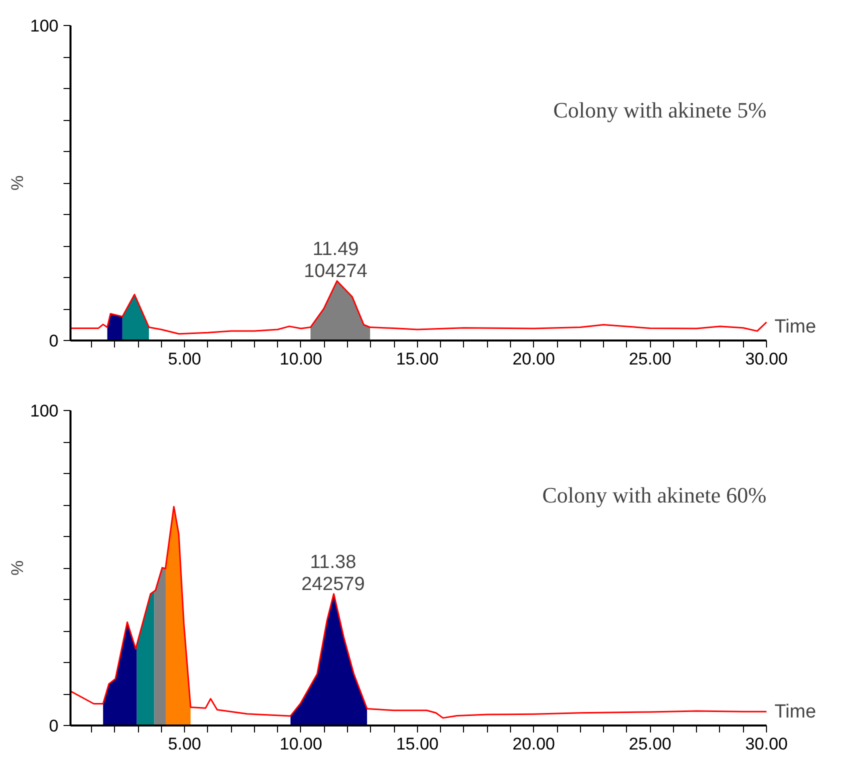  Describe the element at coordinates (660, 110) in the screenshot. I see `text: Colony with akinete 5%` at that location.